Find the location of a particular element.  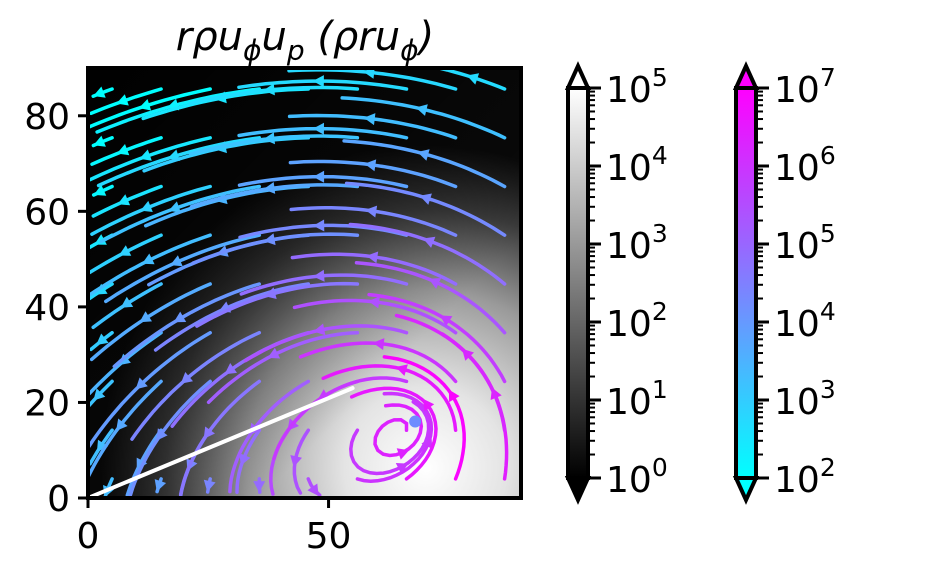

title-paren-close: ) is located at coordinates (425, 37).